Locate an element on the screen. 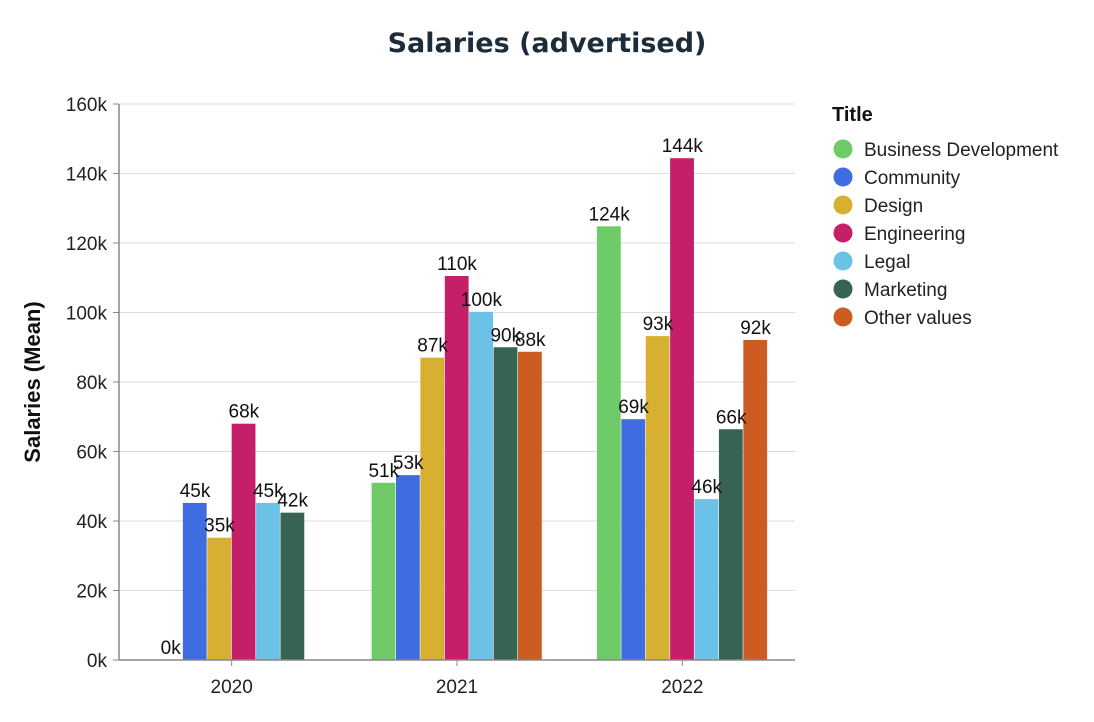 This screenshot has height=722, width=1094. y-tick-label: 100k is located at coordinates (87, 314).